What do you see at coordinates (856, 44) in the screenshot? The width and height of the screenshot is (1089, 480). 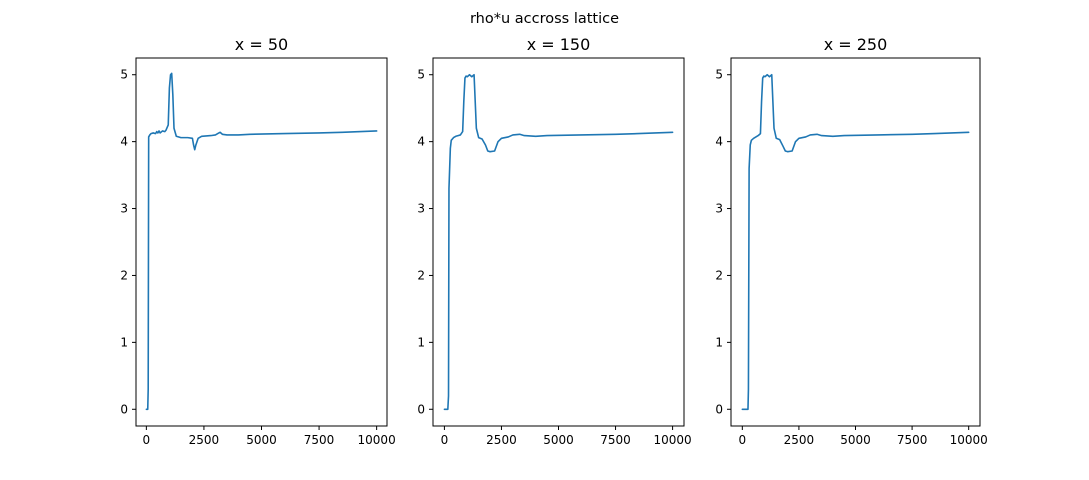 I see `subplot-title: x = 250` at bounding box center [856, 44].